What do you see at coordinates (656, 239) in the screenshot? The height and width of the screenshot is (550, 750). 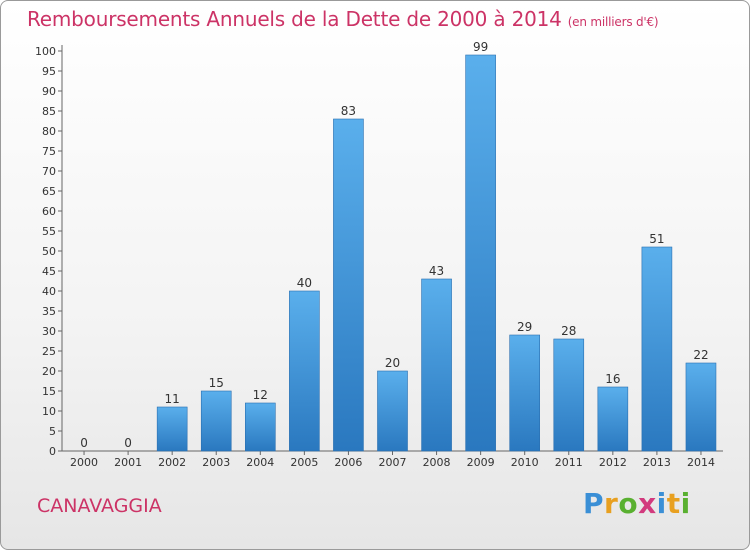 I see `data-label: 51` at bounding box center [656, 239].